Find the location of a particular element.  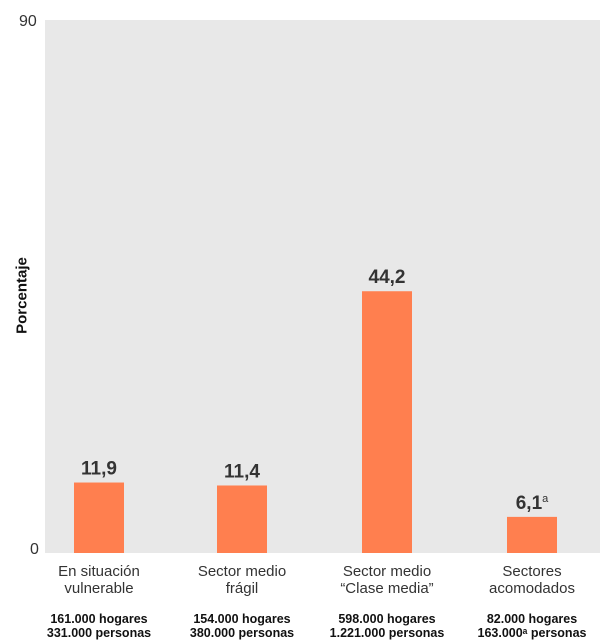

y-tick-90: 90 is located at coordinates (28, 21).